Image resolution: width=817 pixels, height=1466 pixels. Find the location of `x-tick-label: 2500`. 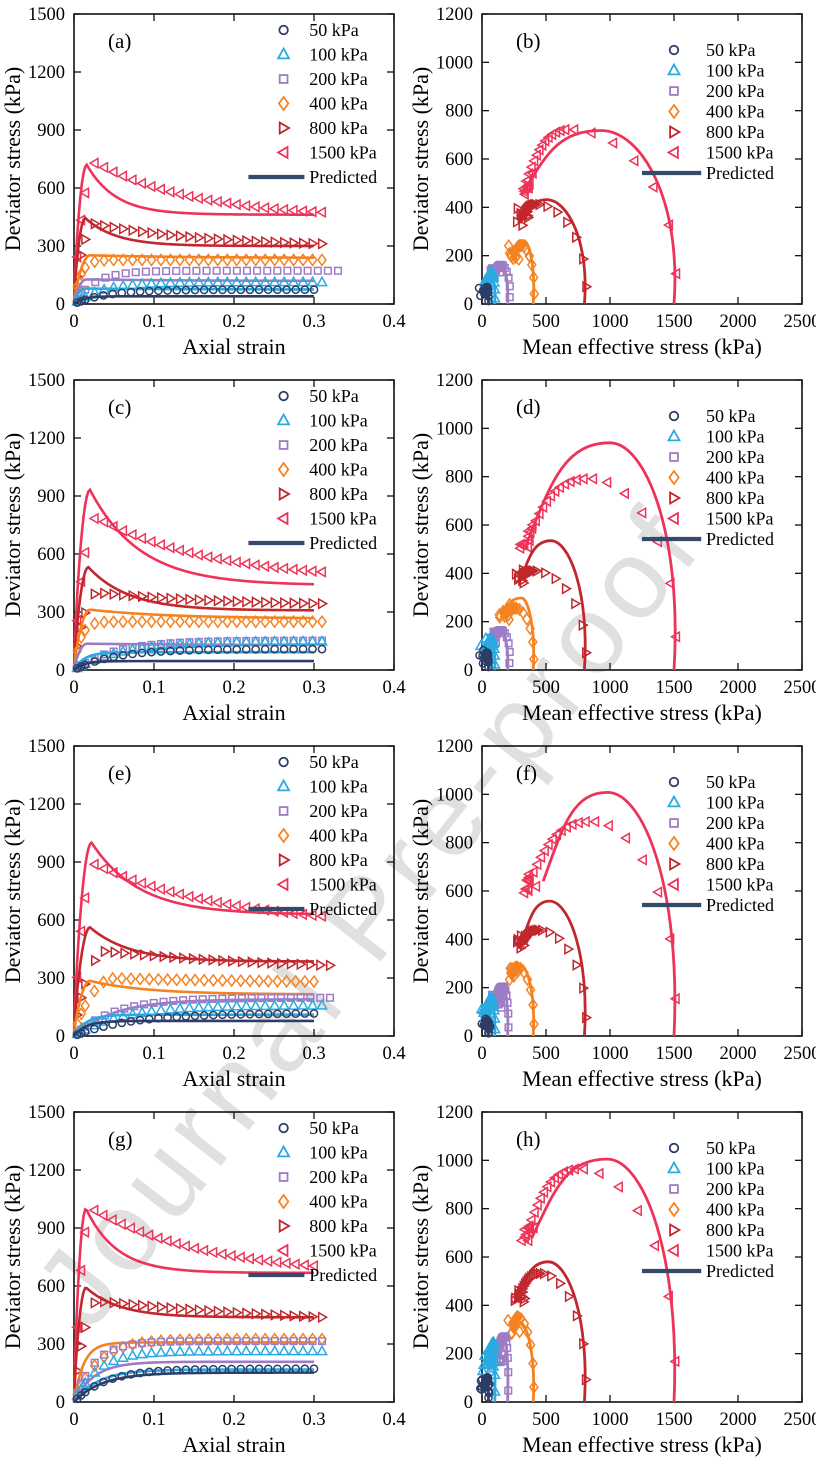

x-tick-label: 2500 is located at coordinates (800, 1420).